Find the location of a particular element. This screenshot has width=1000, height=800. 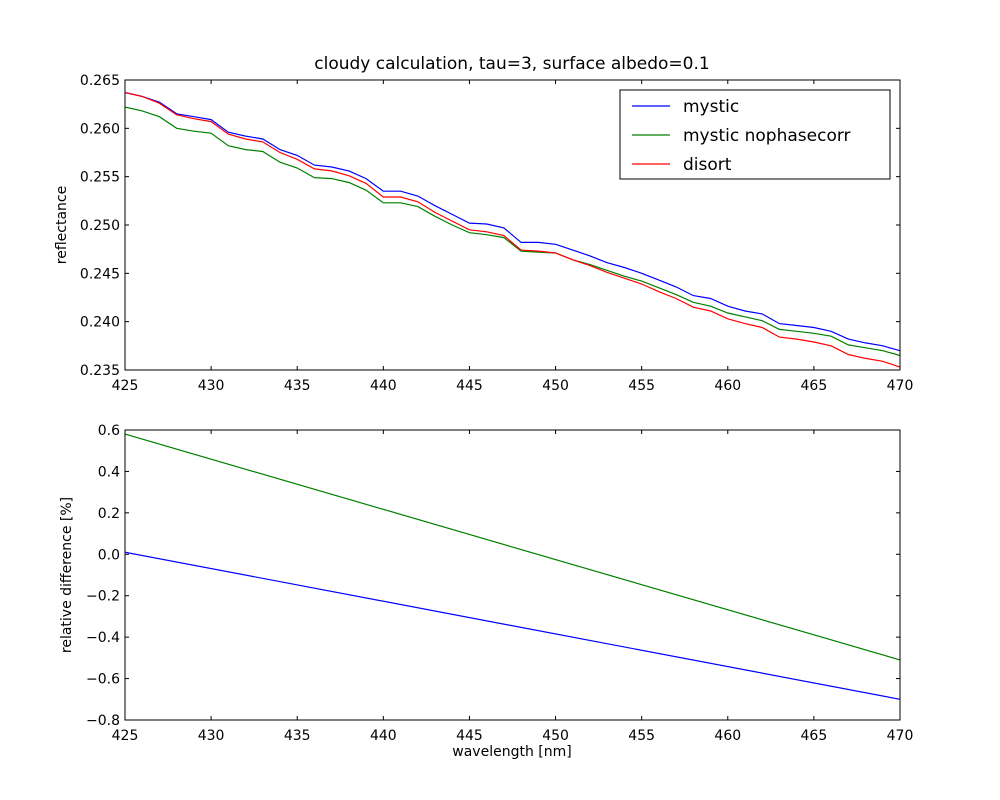

legend-label: mystic nophasecorr is located at coordinates (767, 136).